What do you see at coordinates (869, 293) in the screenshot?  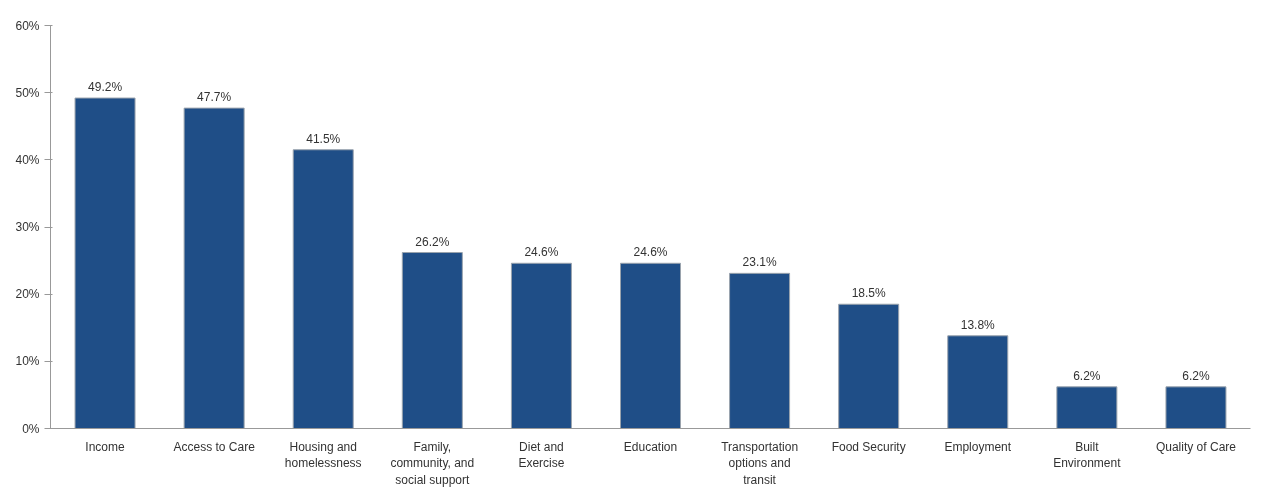 I see `data-label: 18.5%` at bounding box center [869, 293].